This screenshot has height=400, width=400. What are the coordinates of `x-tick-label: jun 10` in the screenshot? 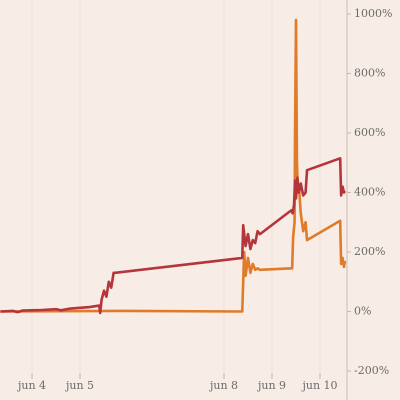 It's located at (318, 385).